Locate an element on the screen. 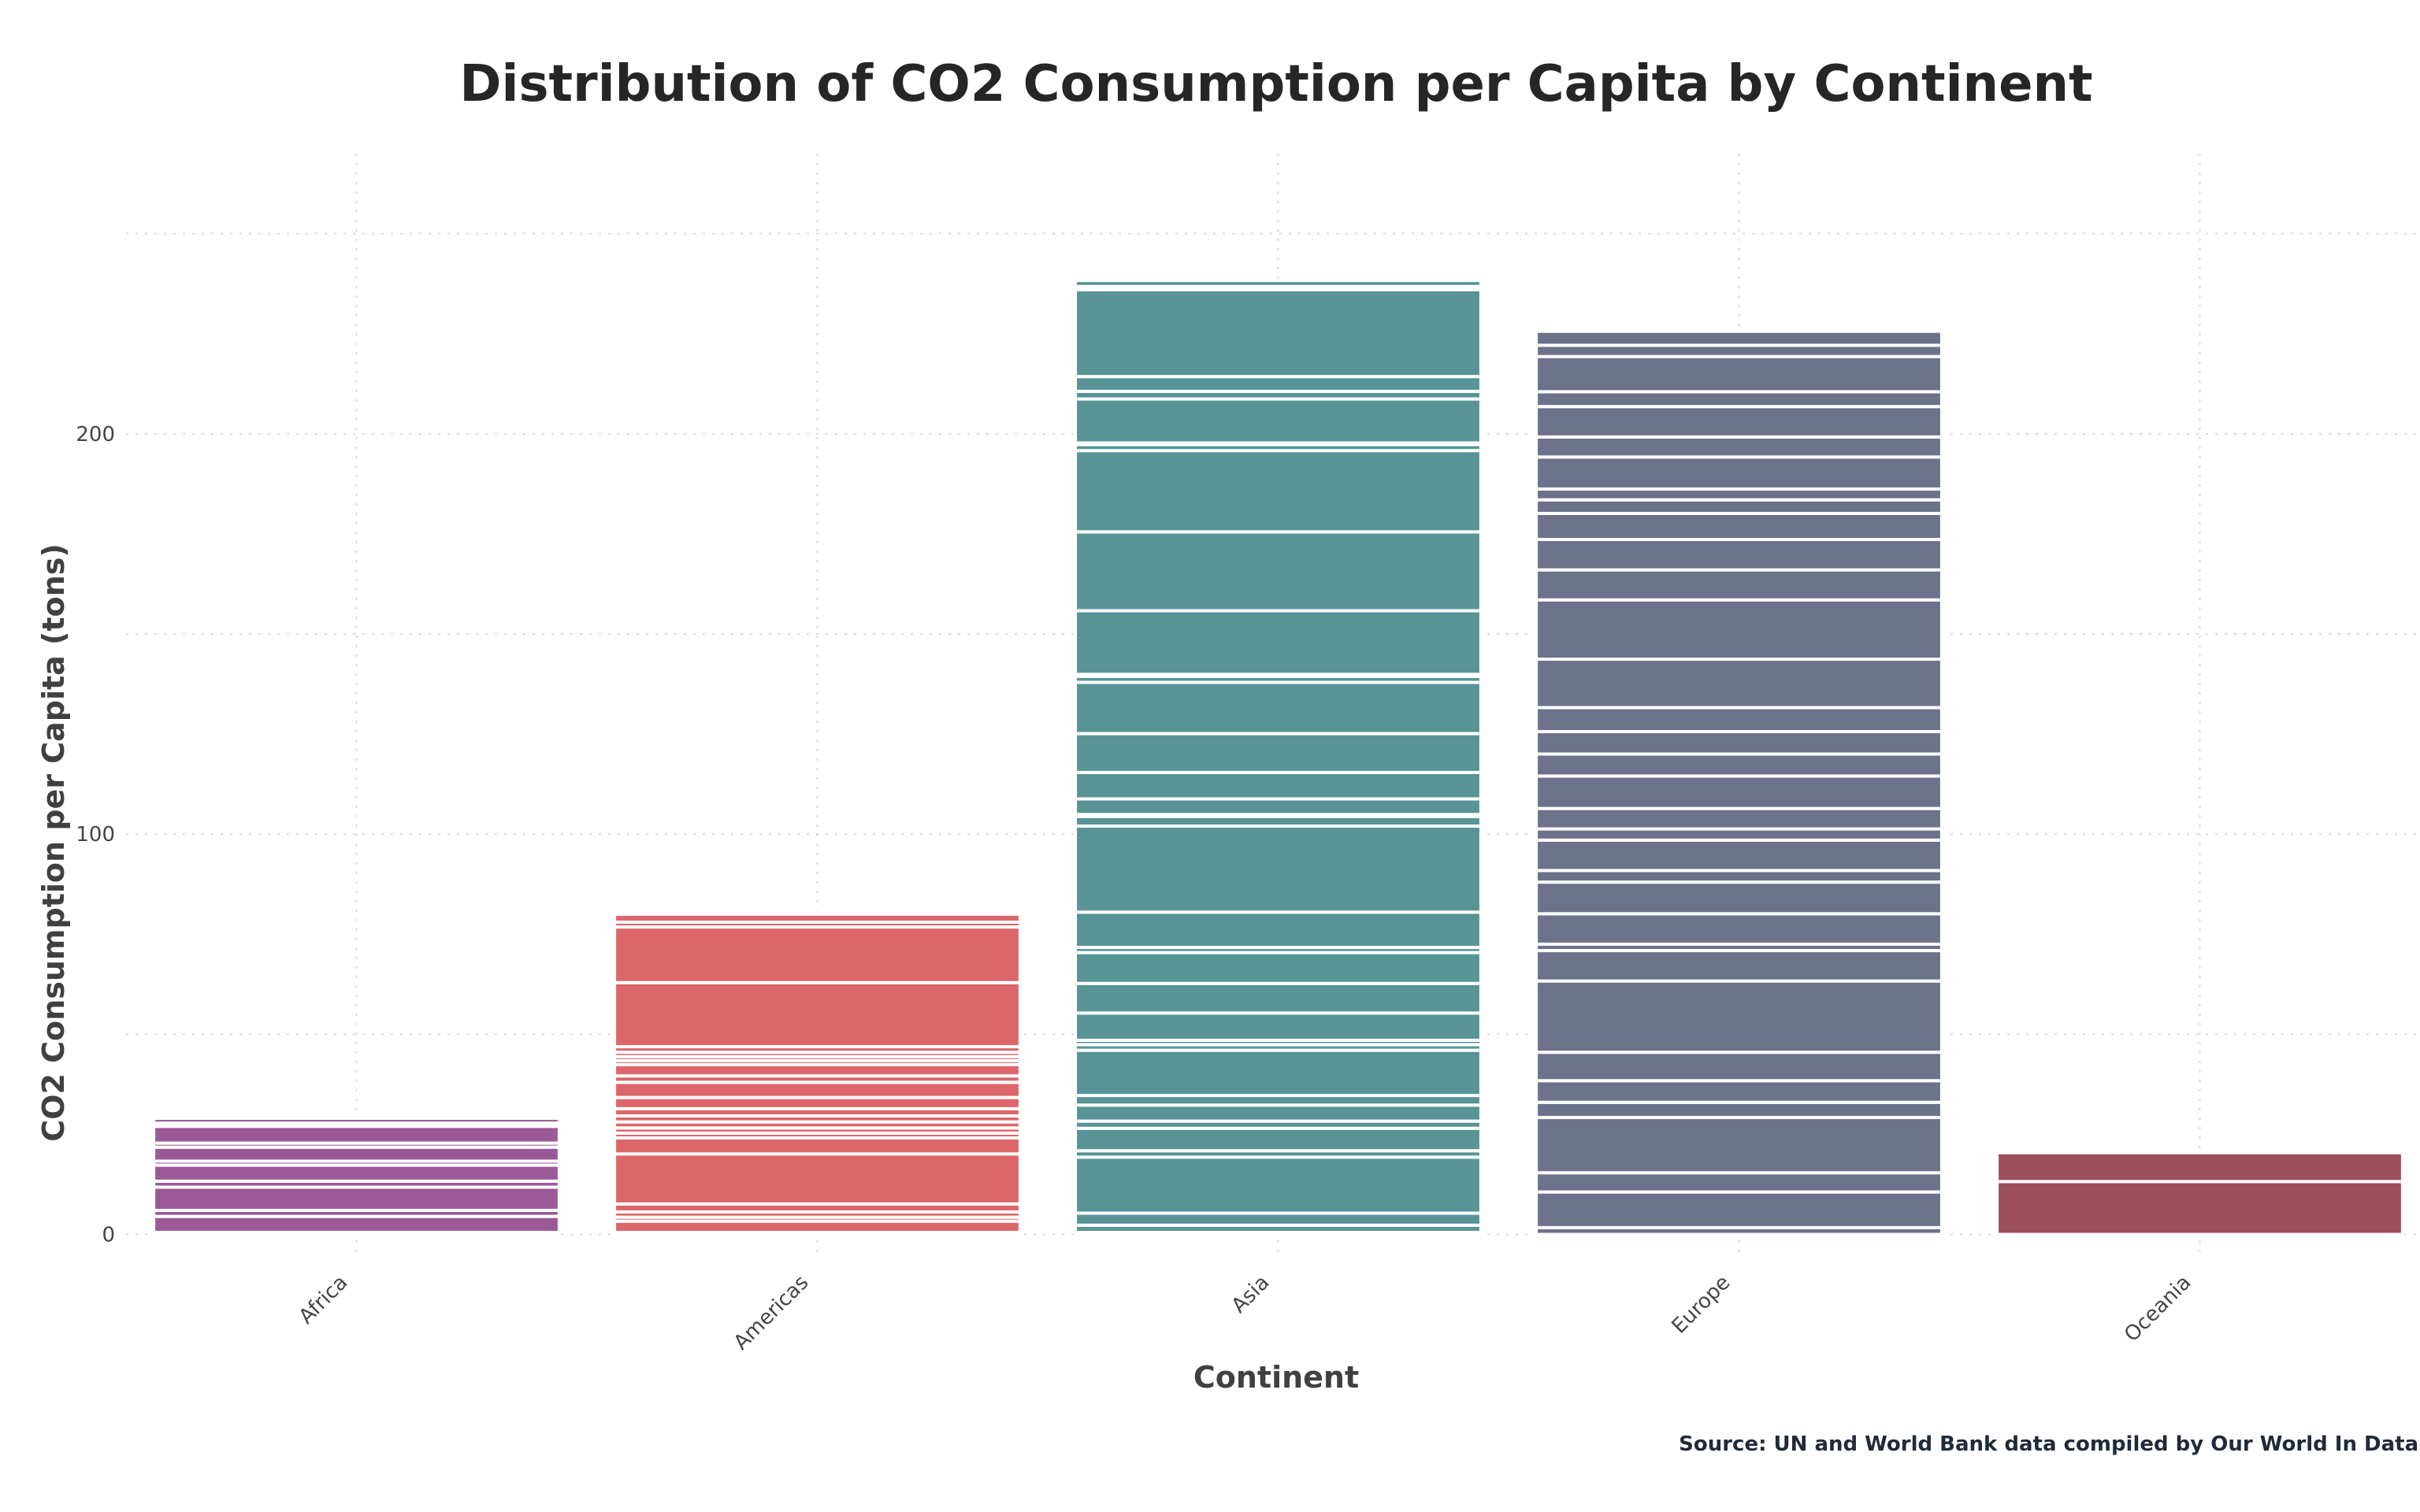 Image resolution: width=2420 pixels, height=1512 pixels. x-ticks: Africa Americas Asia Europe Oceania is located at coordinates (1245, 1313).